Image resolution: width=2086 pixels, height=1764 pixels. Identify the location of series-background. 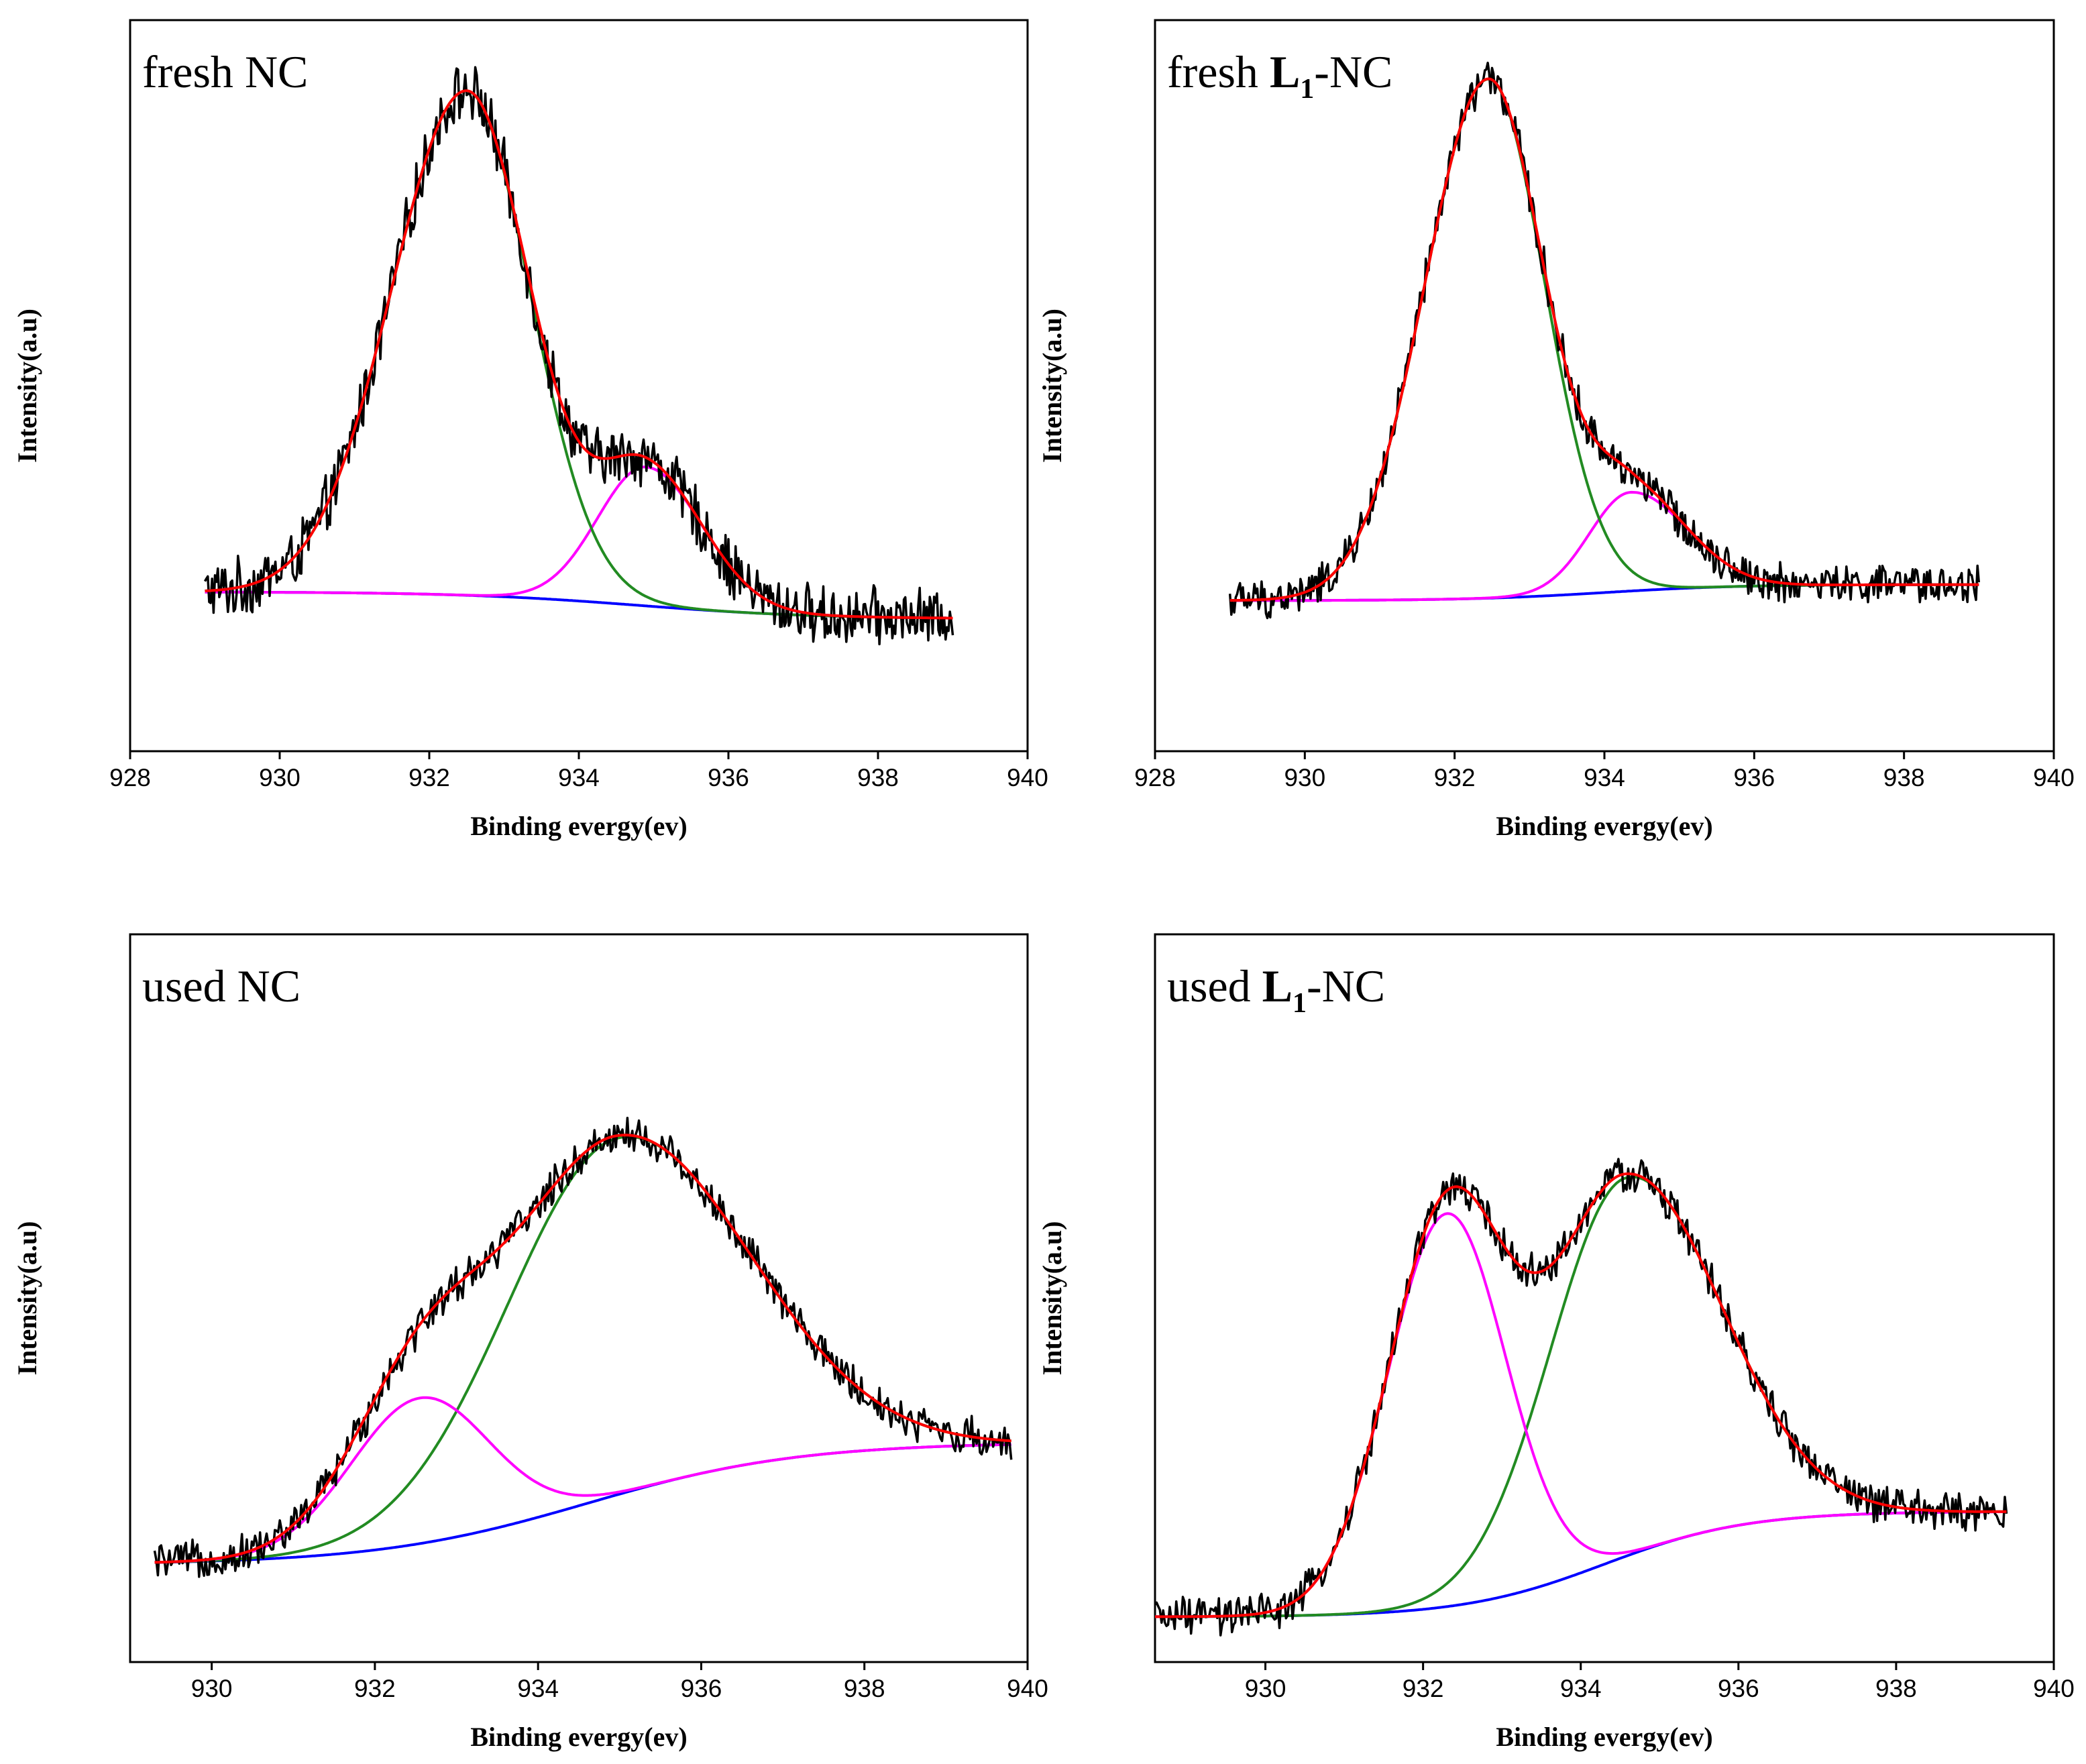
(1581, 1564).